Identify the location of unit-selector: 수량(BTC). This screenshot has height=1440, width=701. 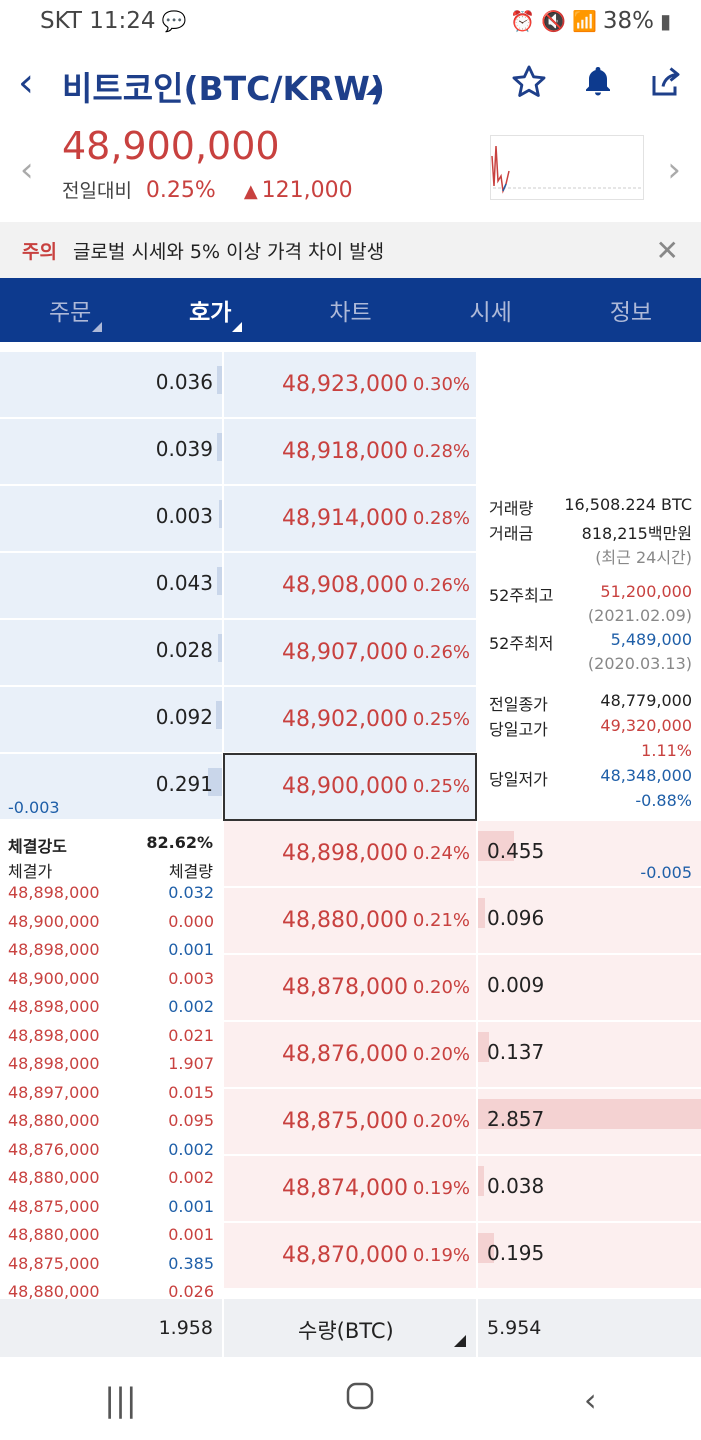
(346, 1331).